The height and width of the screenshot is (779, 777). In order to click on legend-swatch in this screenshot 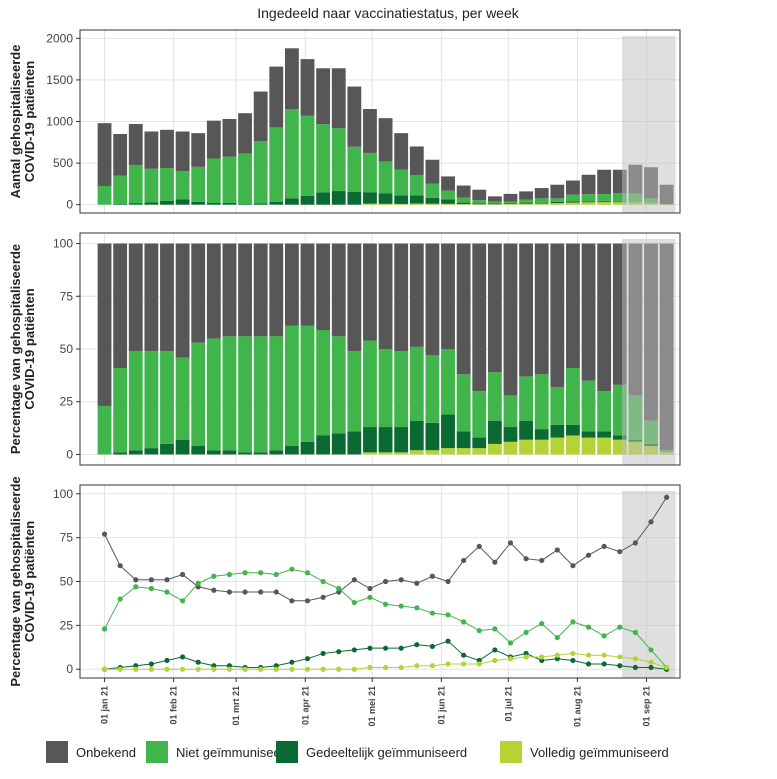, I will do `click(511, 752)`.